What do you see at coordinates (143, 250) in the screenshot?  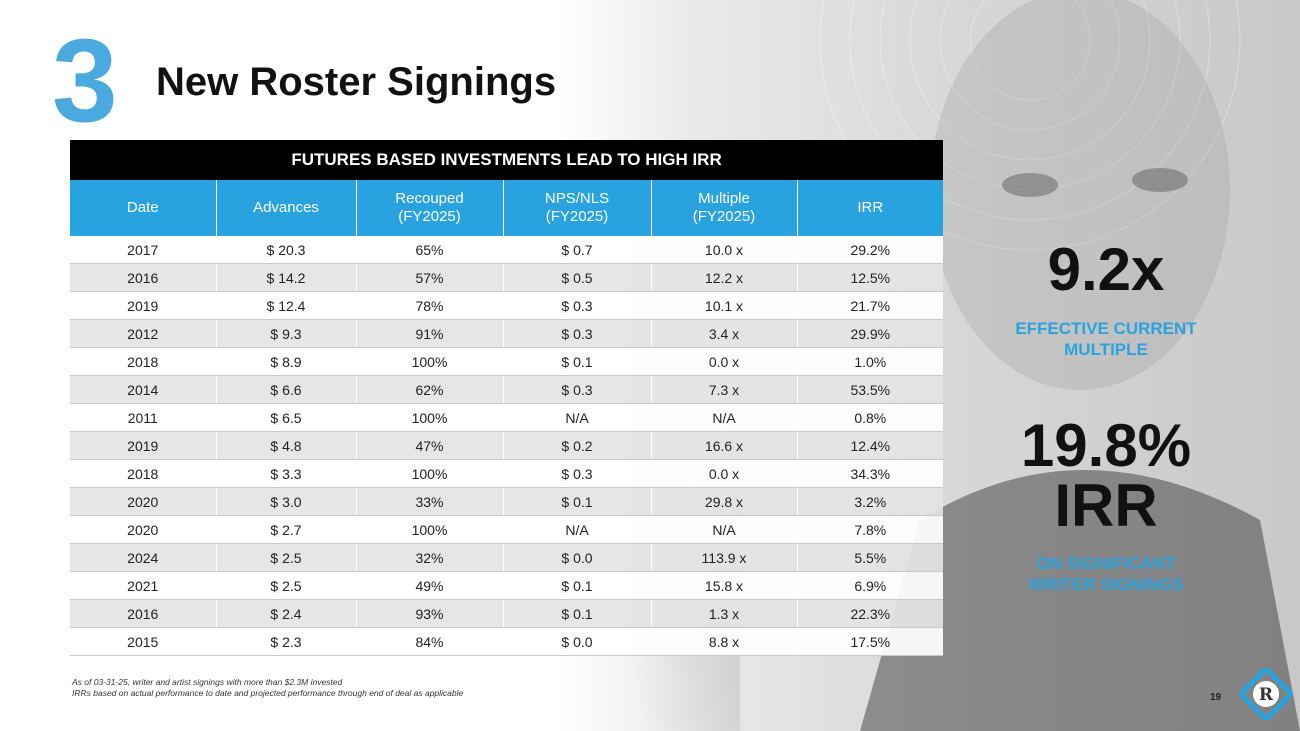 I see `cell-date: 2017` at bounding box center [143, 250].